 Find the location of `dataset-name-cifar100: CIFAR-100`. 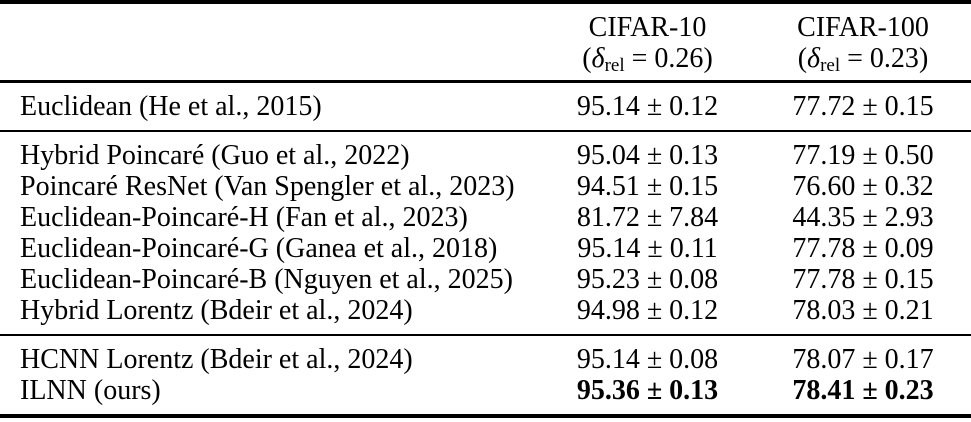

dataset-name-cifar100: CIFAR-100 is located at coordinates (863, 27).